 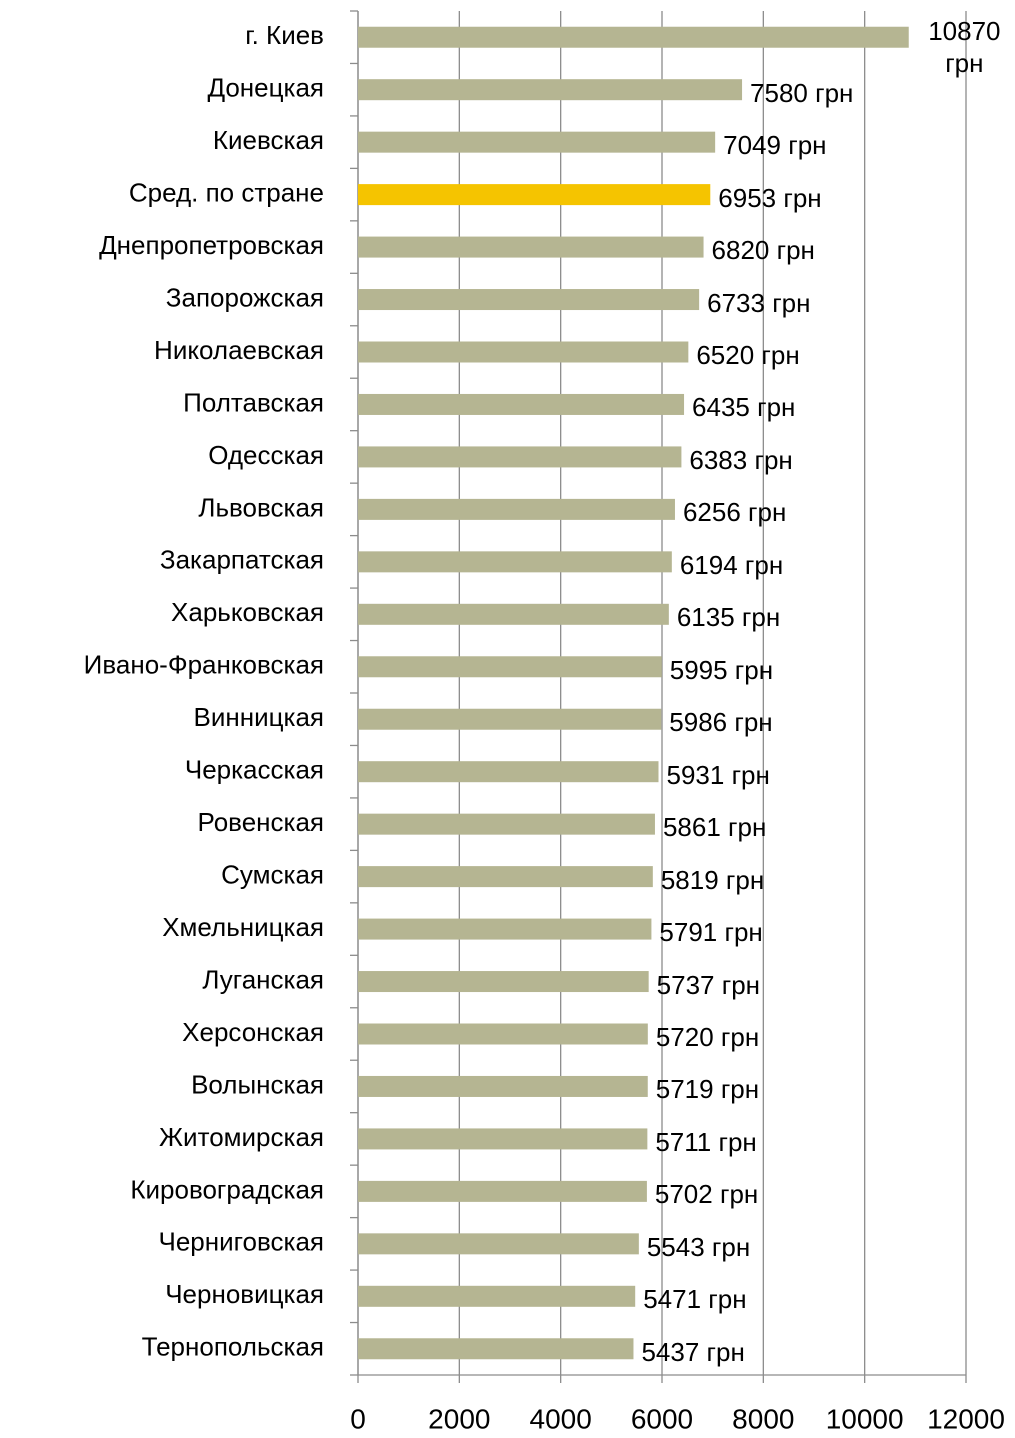 I want to click on data-label: 10870 грн, so click(x=964, y=47).